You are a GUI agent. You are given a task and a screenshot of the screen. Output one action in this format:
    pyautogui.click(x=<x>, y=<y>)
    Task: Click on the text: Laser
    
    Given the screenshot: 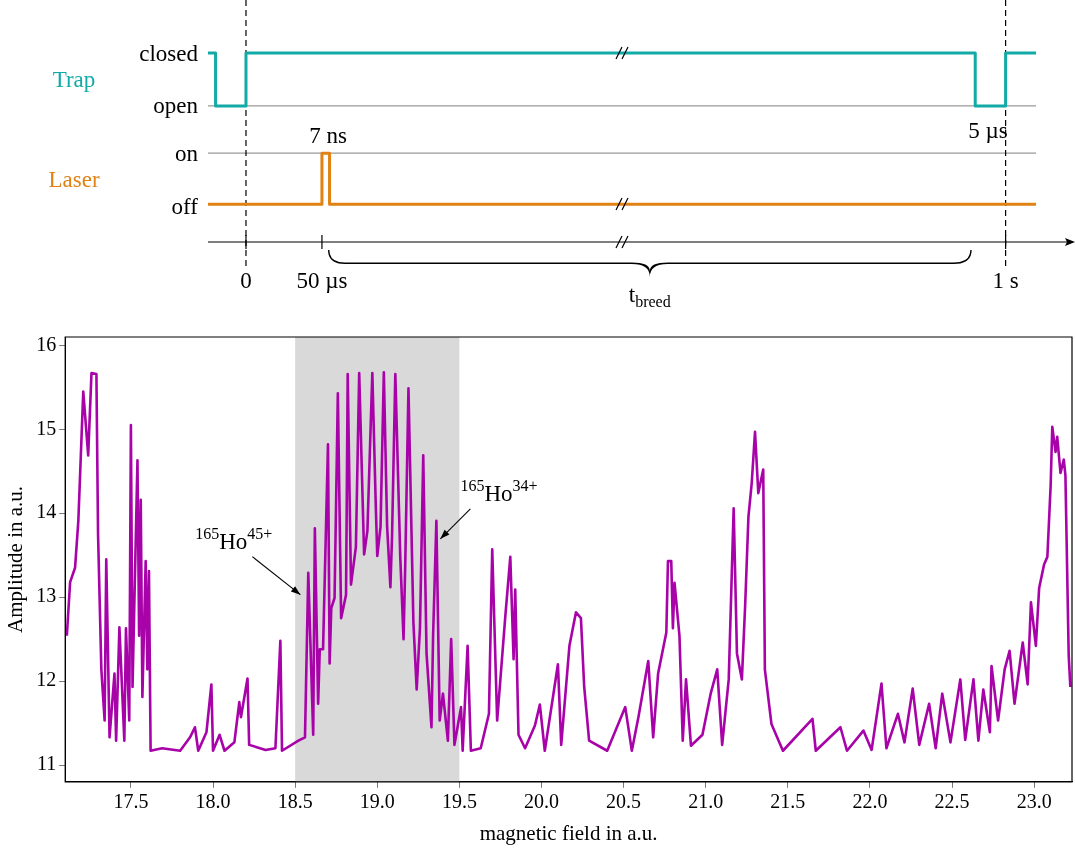 What is the action you would take?
    pyautogui.click(x=74, y=179)
    